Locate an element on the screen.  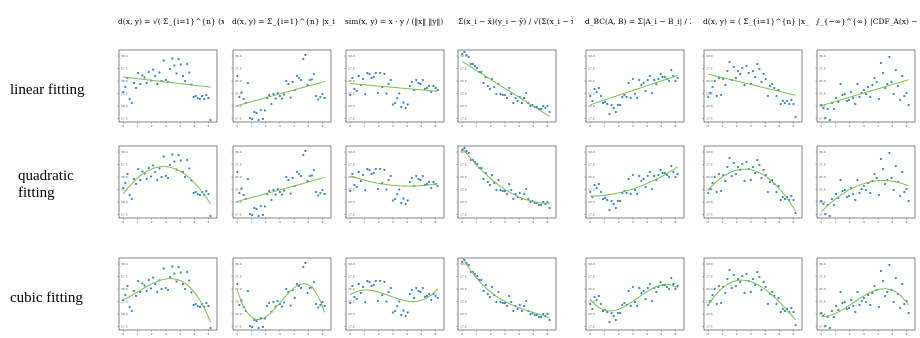
plot-quadratic-manhattan: 0 1 2 3 4 5 6 17.5 20.0 22.5 25.0 27.5 30.0 is located at coordinates (281, 184).